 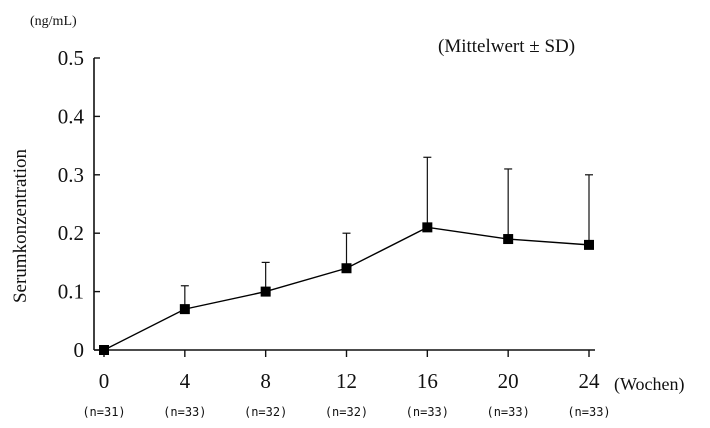 I want to click on annotation-label: (Mittelwert ± SD), so click(x=506, y=46).